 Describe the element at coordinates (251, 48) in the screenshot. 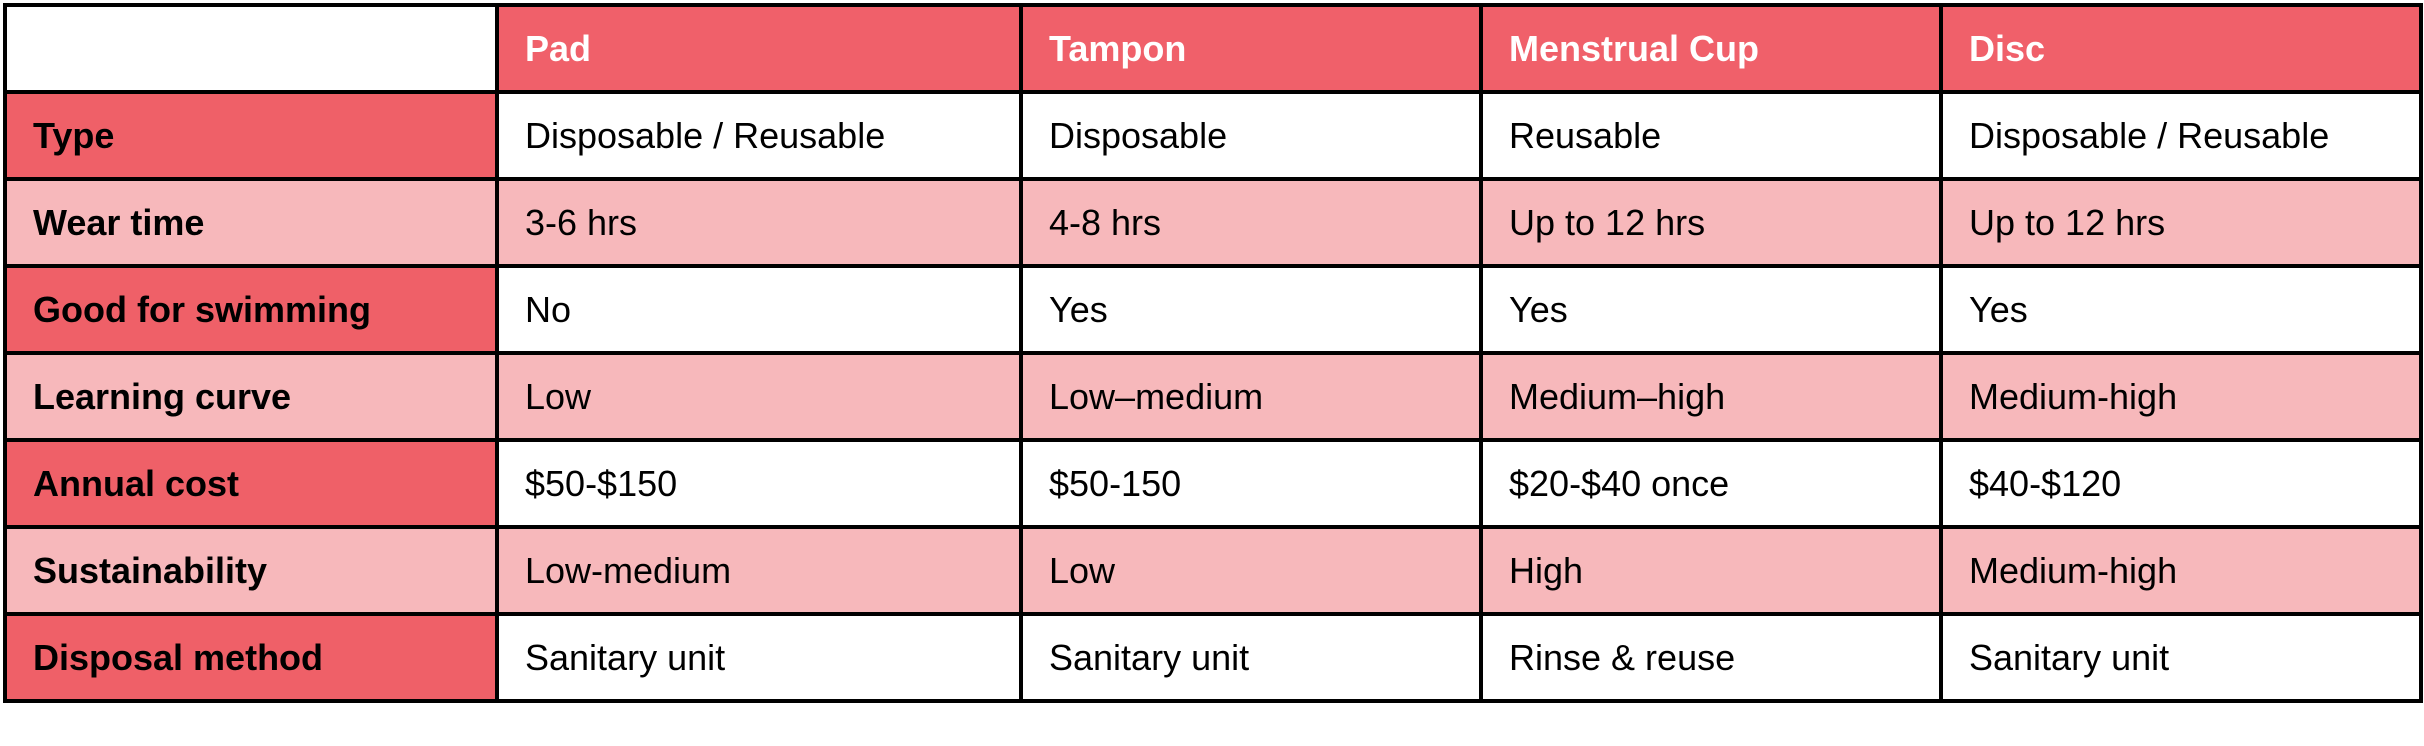

I see `corner-cell` at that location.